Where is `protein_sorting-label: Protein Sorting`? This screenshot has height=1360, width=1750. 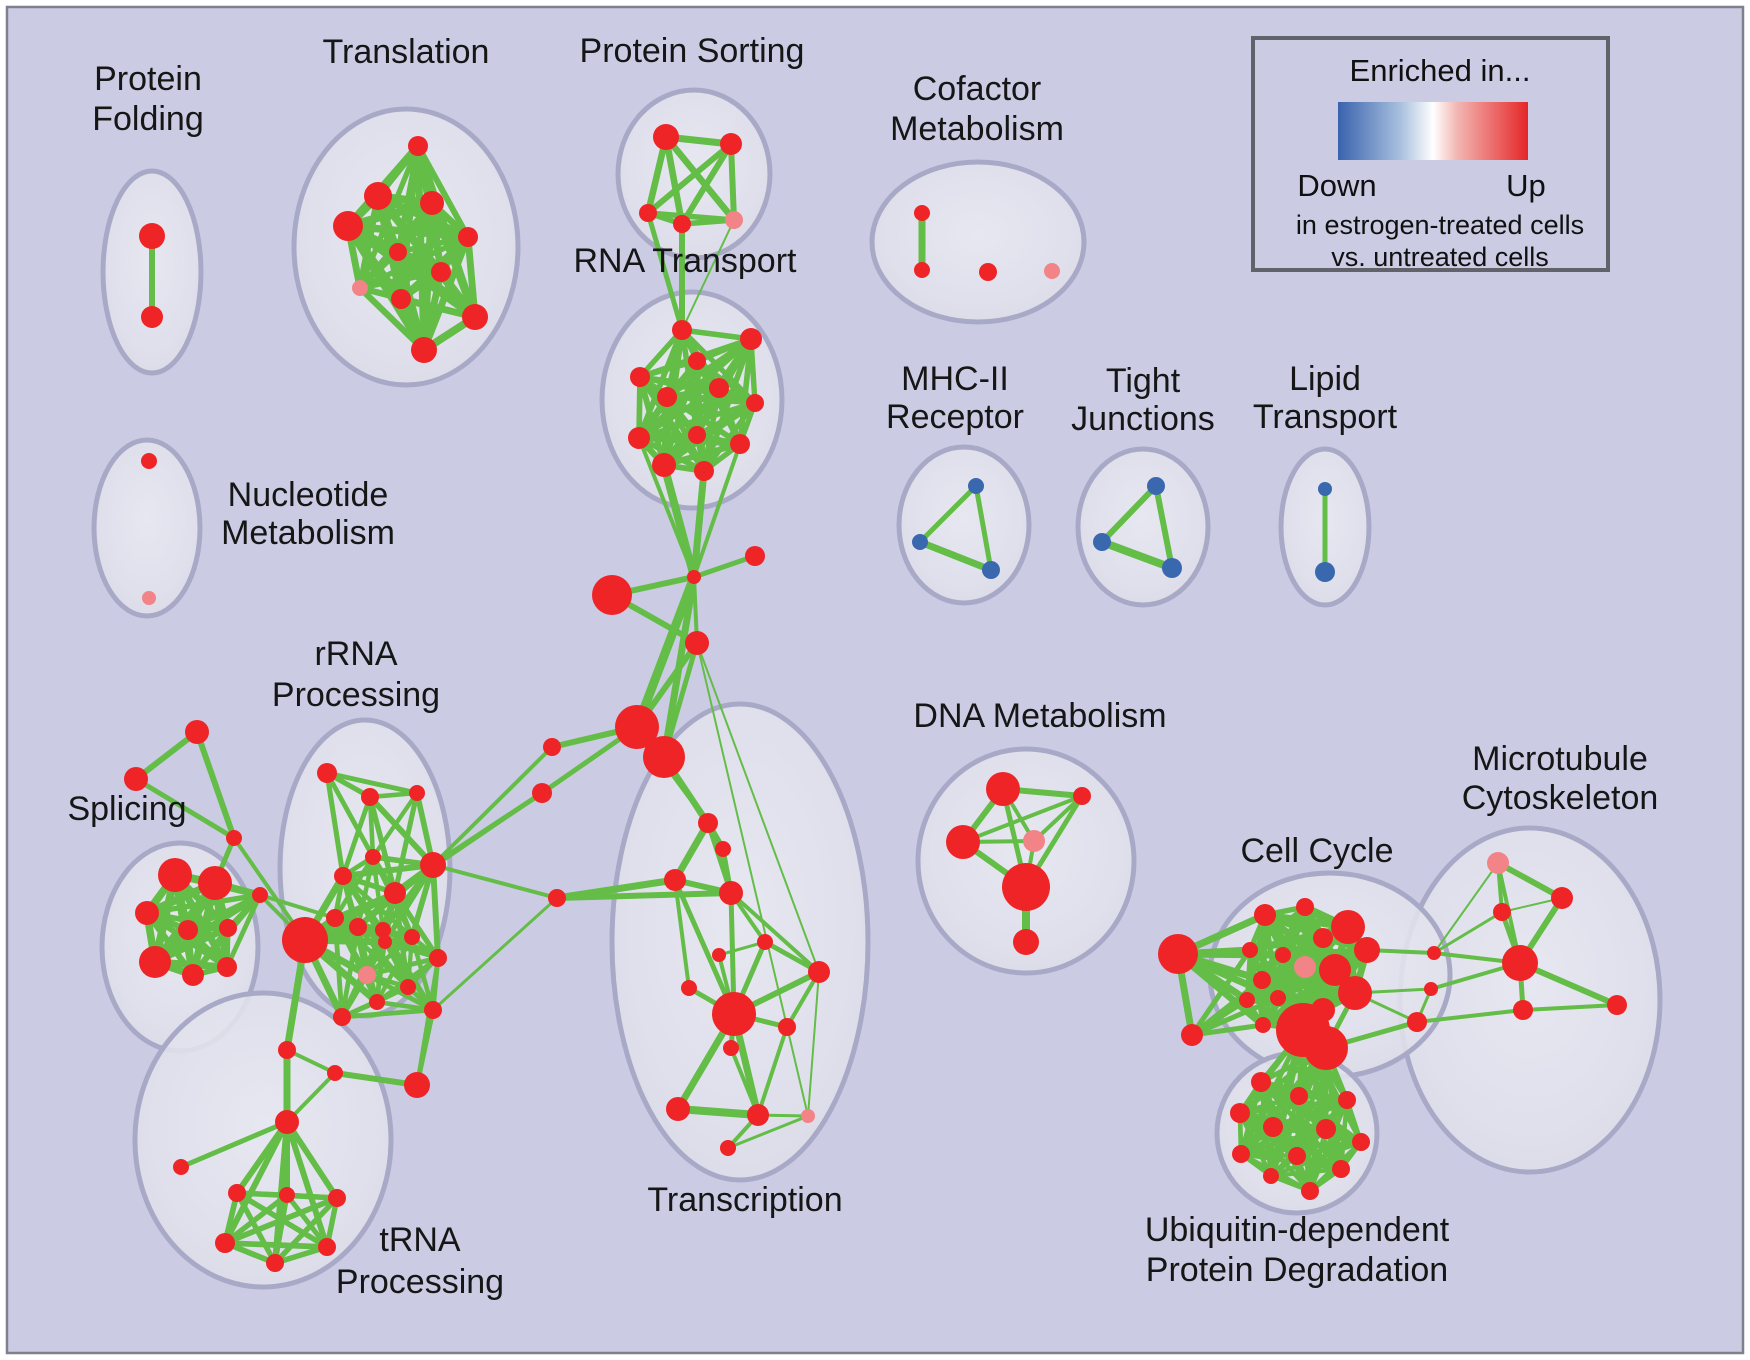 protein_sorting-label: Protein Sorting is located at coordinates (692, 51).